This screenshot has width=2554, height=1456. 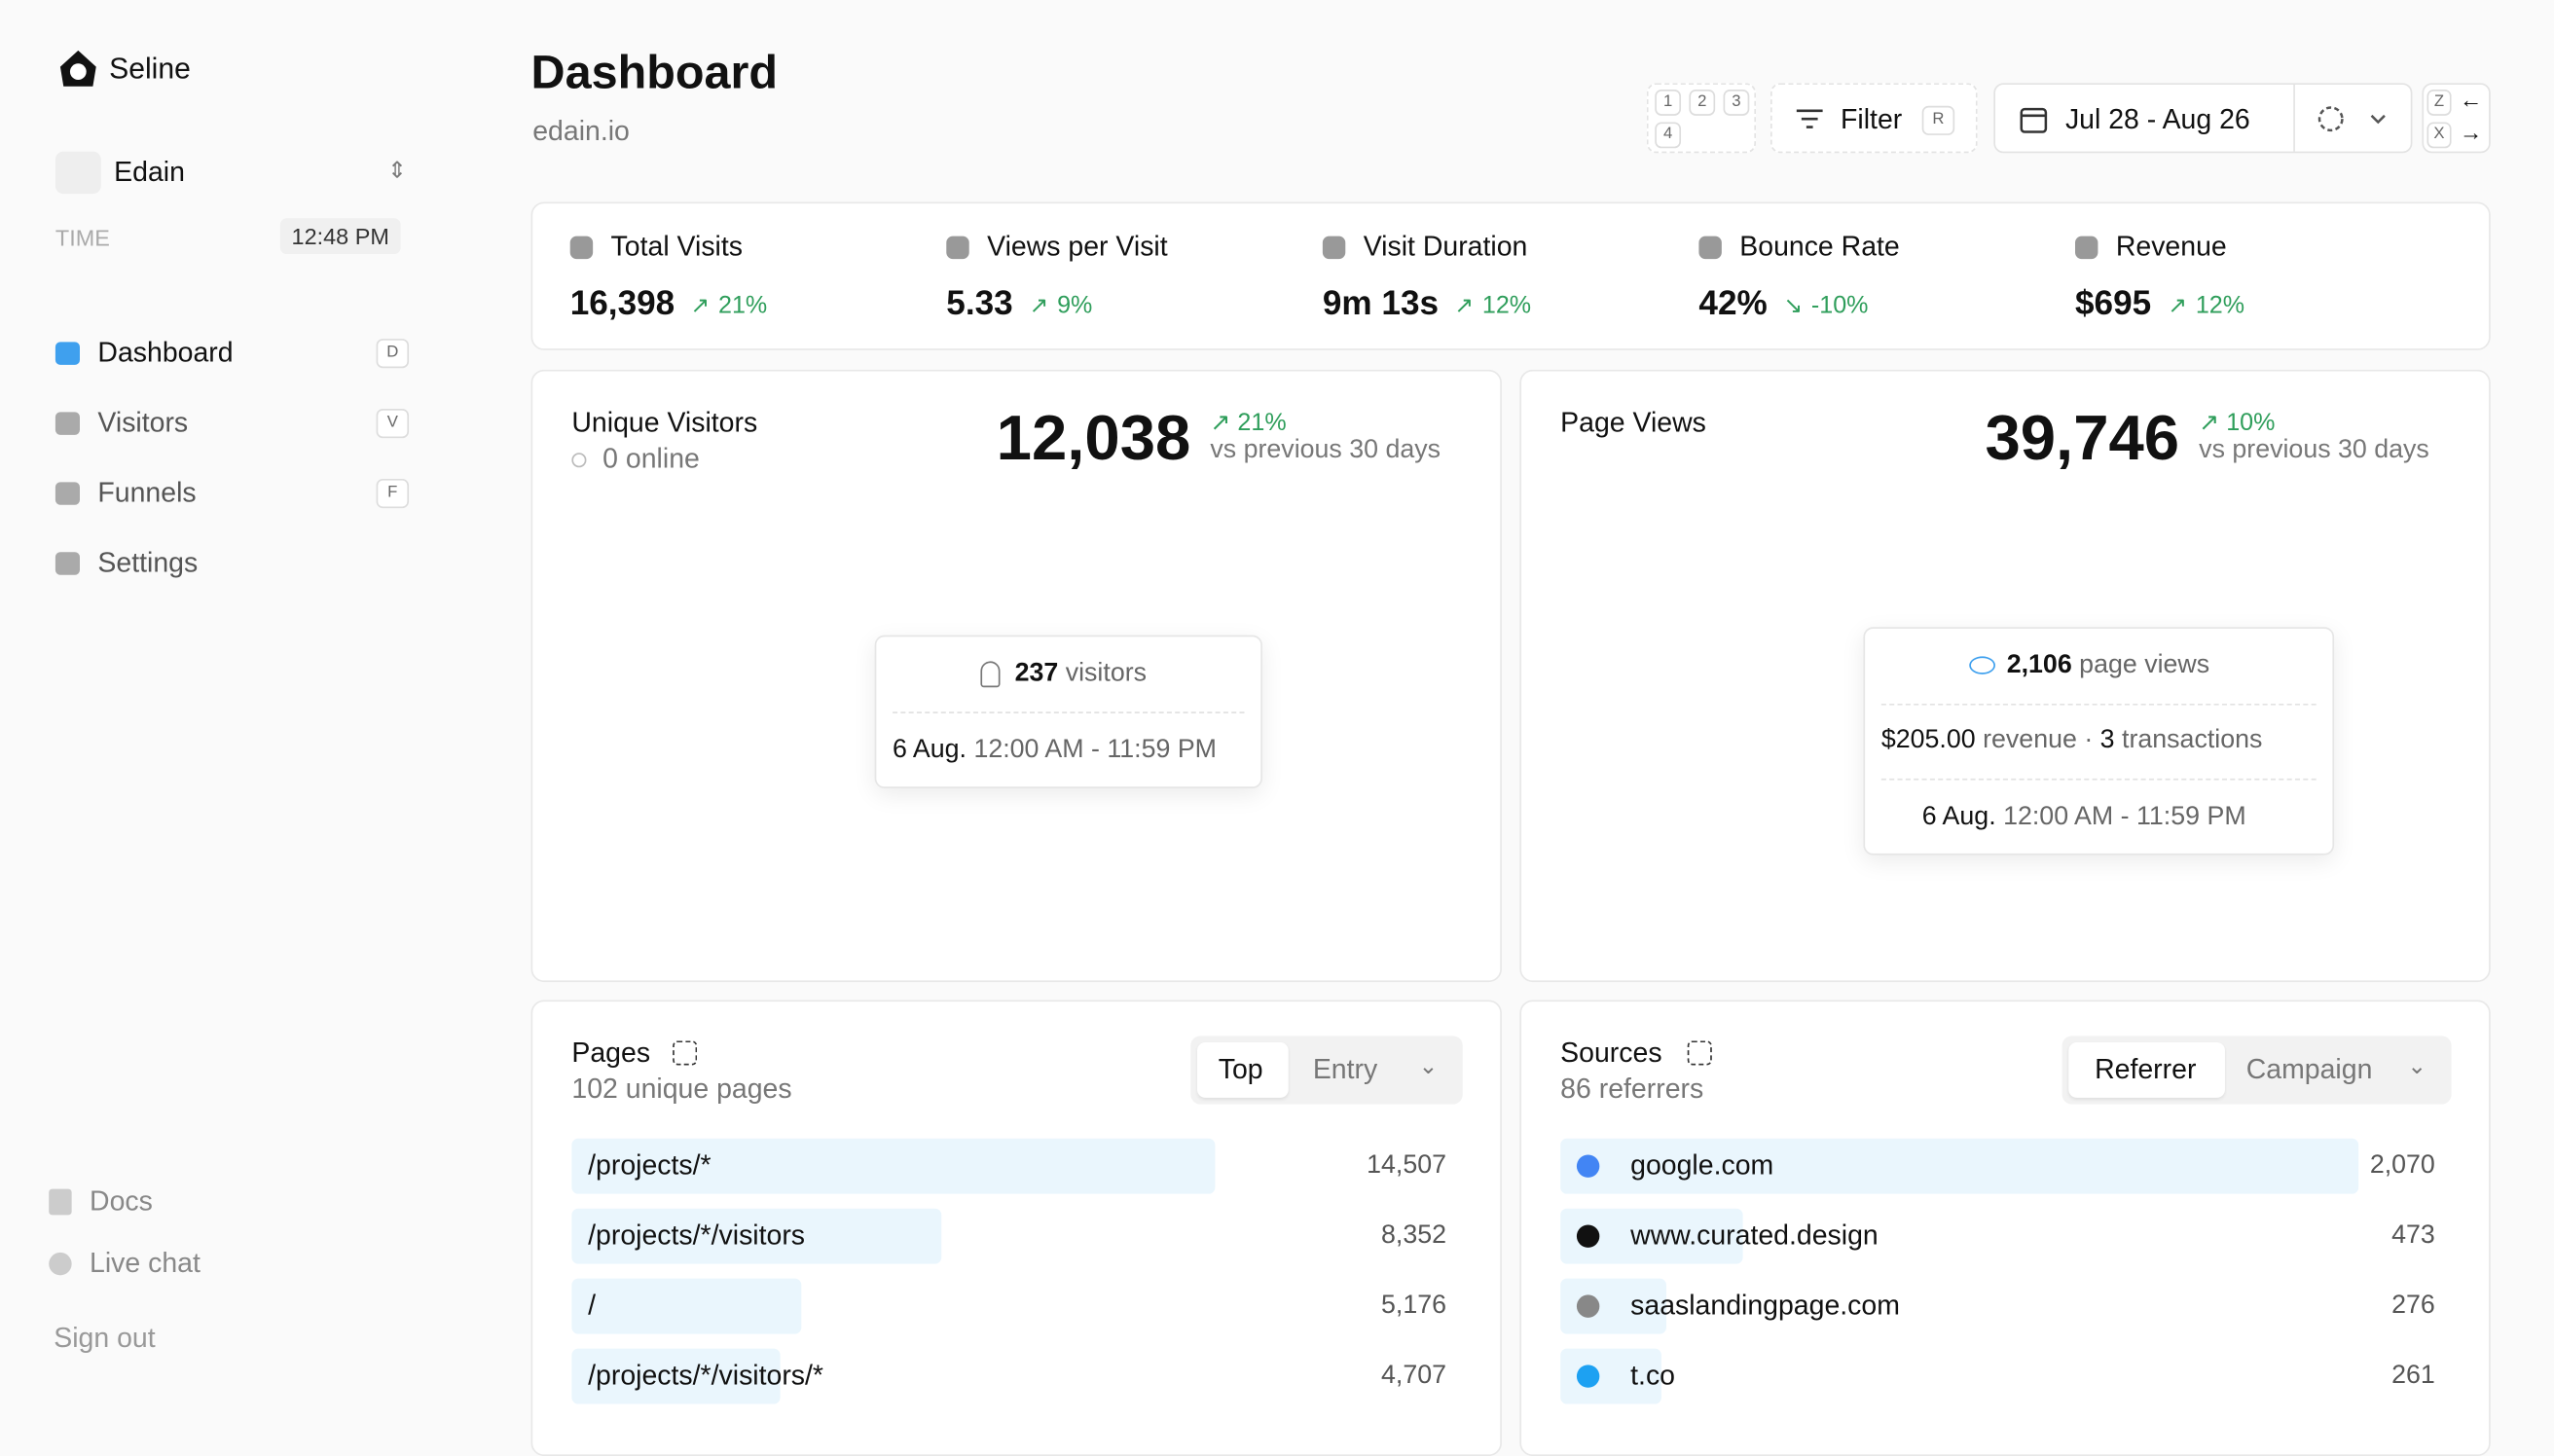 I want to click on tooltip-revenue-unit: revenue, so click(x=2030, y=740).